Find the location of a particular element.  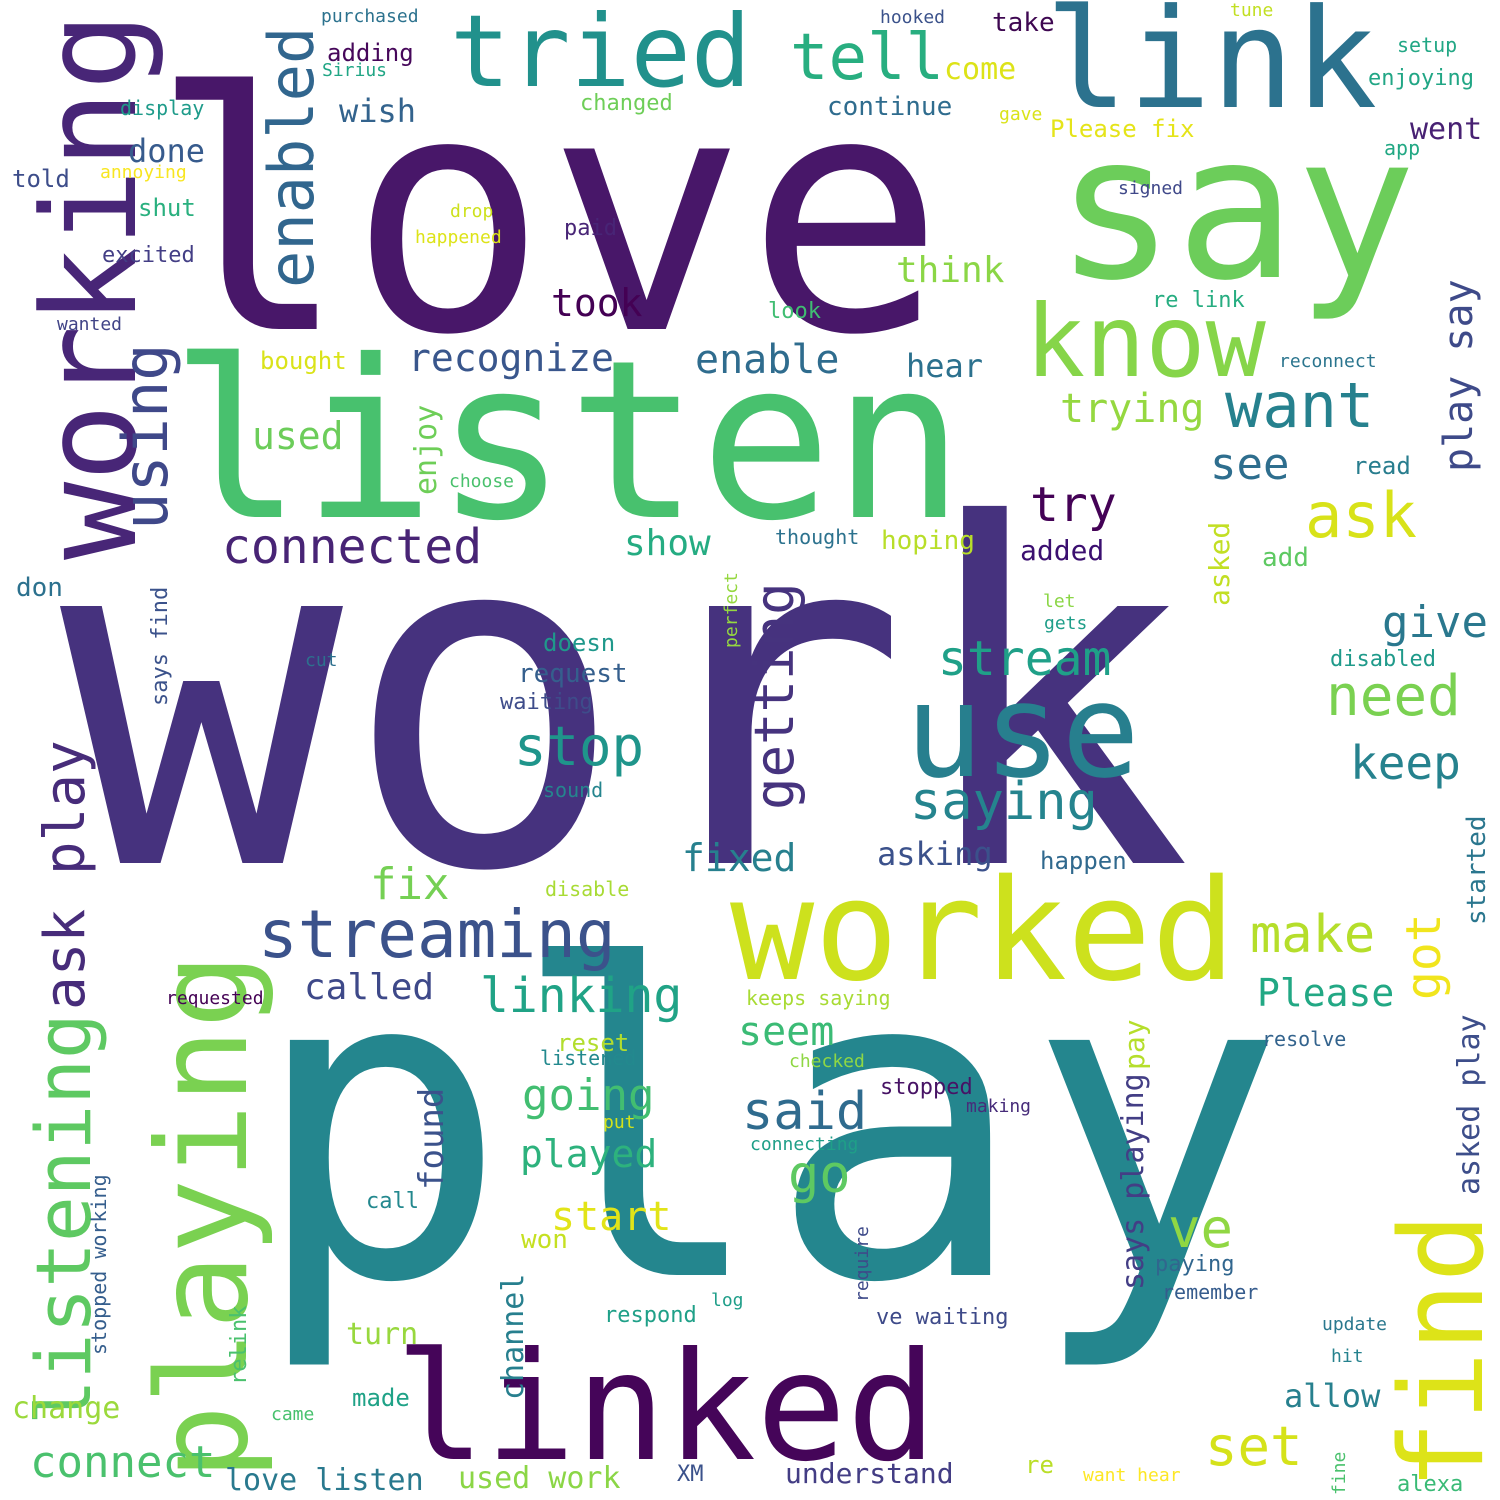

word-come: come is located at coordinates (980, 69).